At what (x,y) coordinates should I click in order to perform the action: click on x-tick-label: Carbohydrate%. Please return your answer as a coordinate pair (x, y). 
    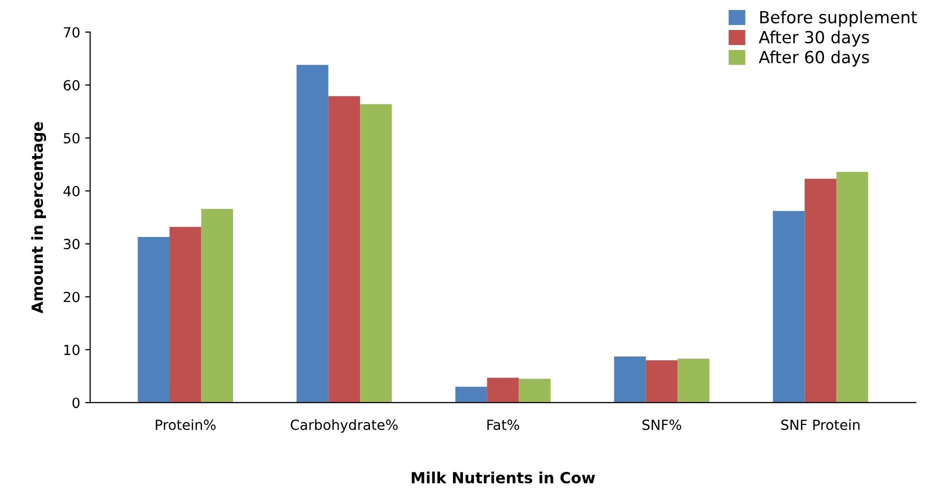
    Looking at the image, I should click on (344, 426).